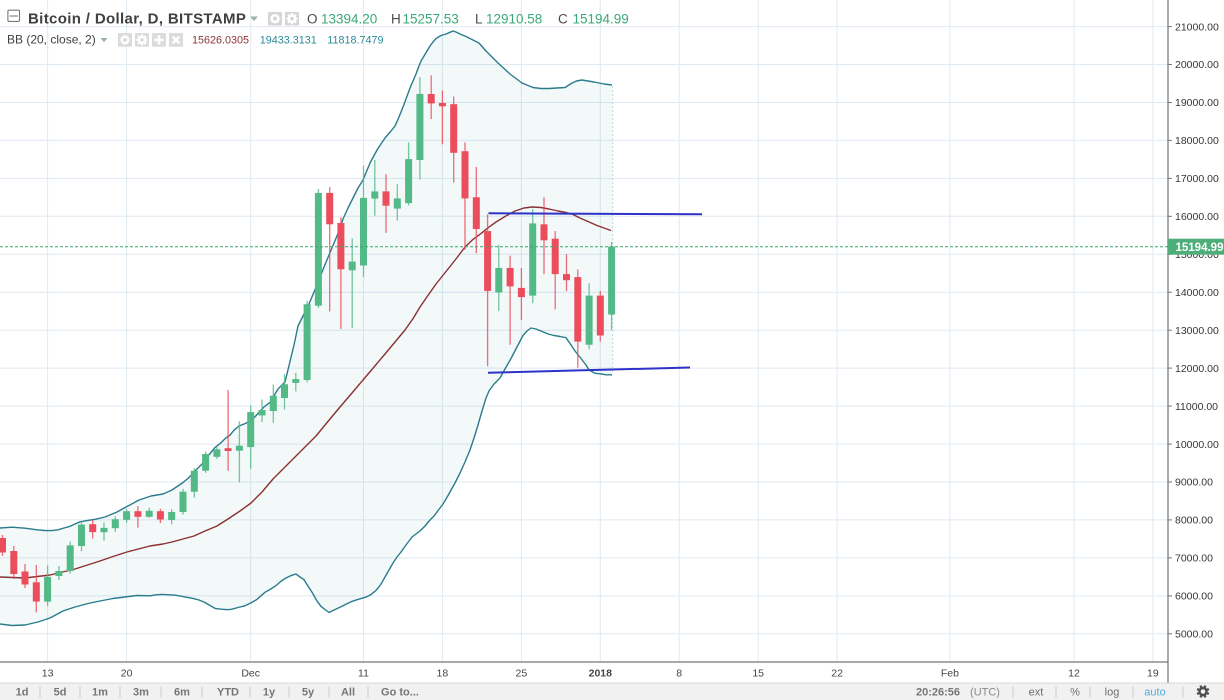 The height and width of the screenshot is (700, 1224). Describe the element at coordinates (1196, 407) in the screenshot. I see `svg-text: 11000.00` at that location.